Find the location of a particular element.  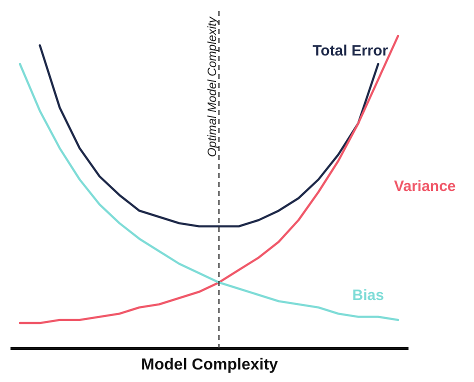

text: Variance is located at coordinates (425, 186).